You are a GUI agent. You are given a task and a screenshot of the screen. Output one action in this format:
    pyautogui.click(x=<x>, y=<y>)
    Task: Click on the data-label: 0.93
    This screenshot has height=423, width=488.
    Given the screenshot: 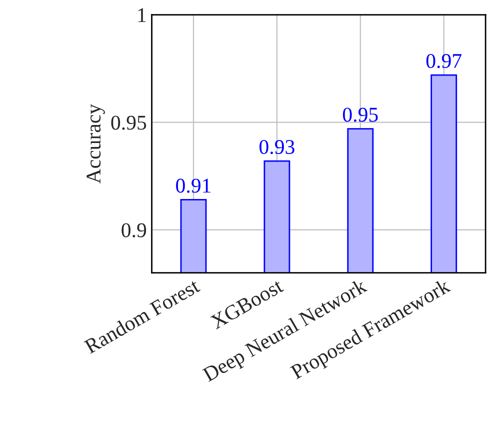 What is the action you would take?
    pyautogui.click(x=277, y=147)
    